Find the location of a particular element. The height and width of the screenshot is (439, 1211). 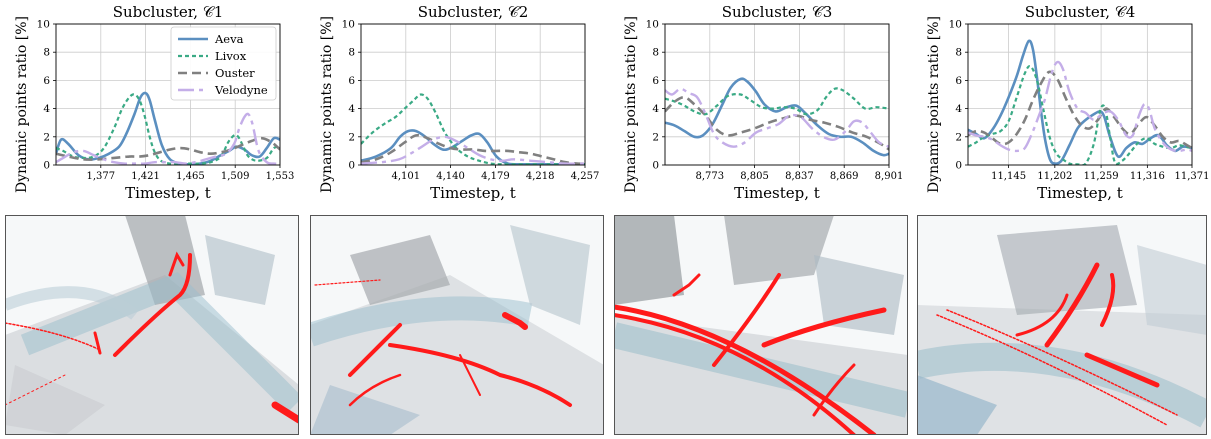

x-tick-label: 1,421 is located at coordinates (145, 176).